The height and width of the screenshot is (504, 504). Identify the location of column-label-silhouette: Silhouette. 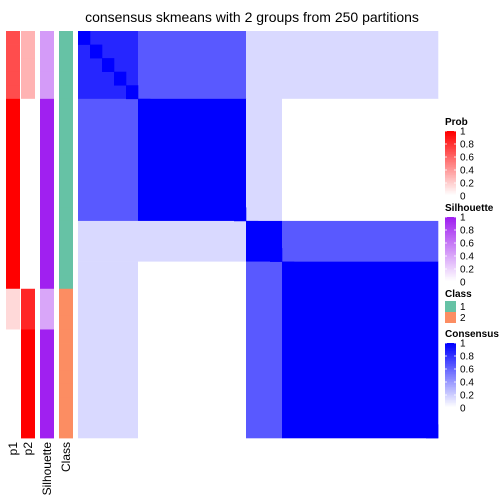
(47, 469).